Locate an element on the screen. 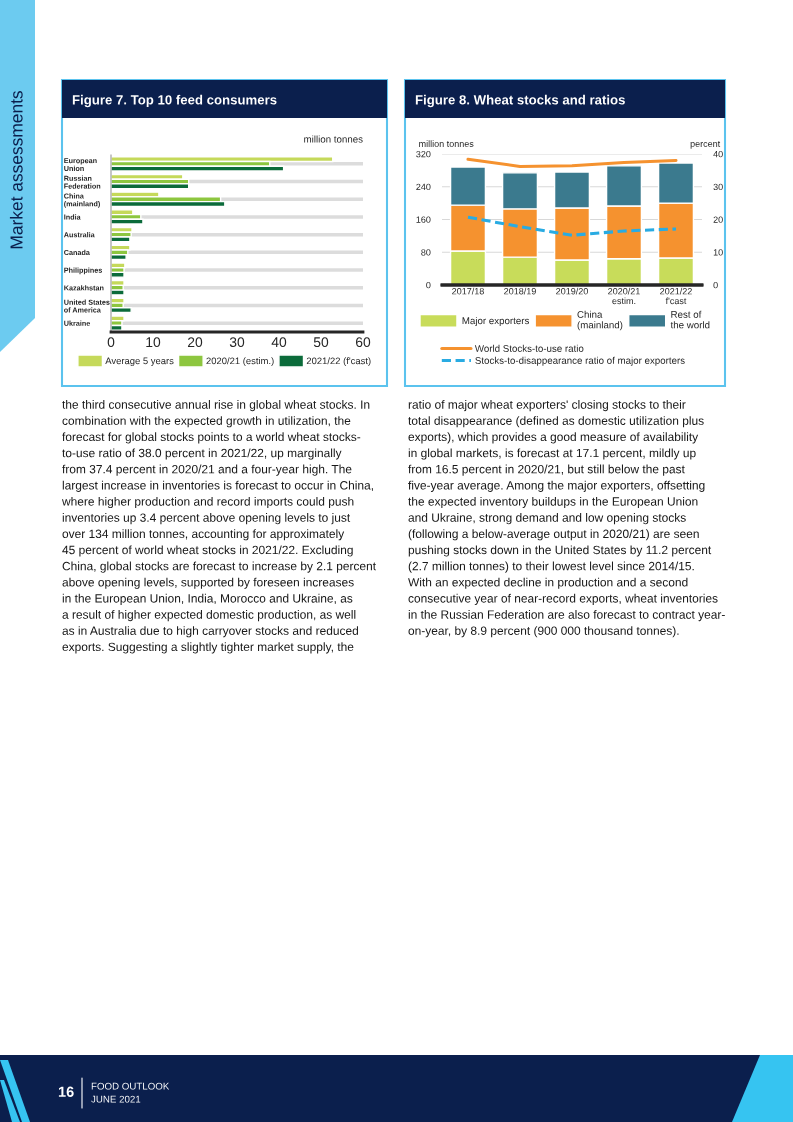  chart-title: Figure 8. Wheat stocks and ratios is located at coordinates (520, 101).